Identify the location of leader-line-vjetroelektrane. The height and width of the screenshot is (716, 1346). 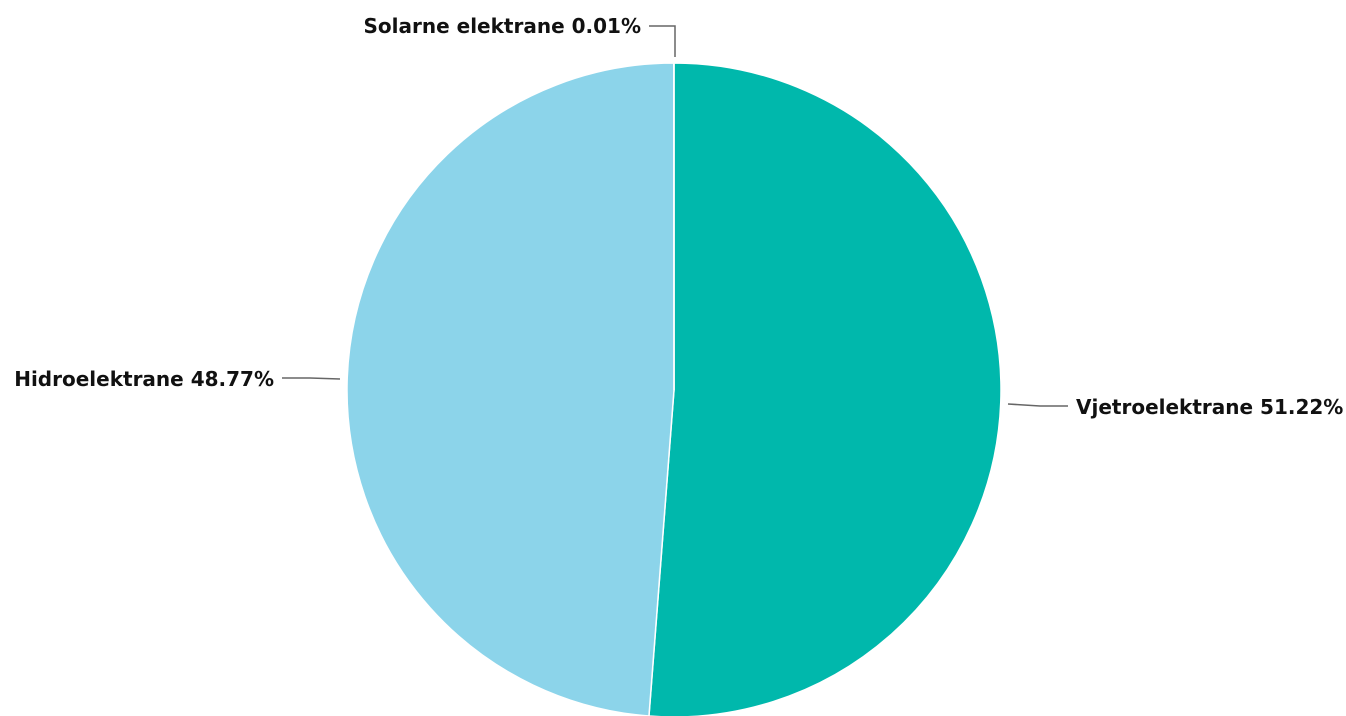
(1037, 405).